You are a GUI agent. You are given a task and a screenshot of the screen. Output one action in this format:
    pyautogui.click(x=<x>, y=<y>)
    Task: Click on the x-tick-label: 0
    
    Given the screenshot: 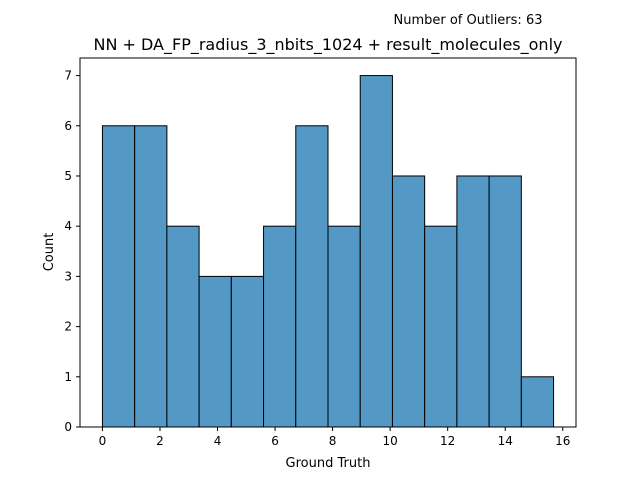 What is the action you would take?
    pyautogui.click(x=103, y=441)
    